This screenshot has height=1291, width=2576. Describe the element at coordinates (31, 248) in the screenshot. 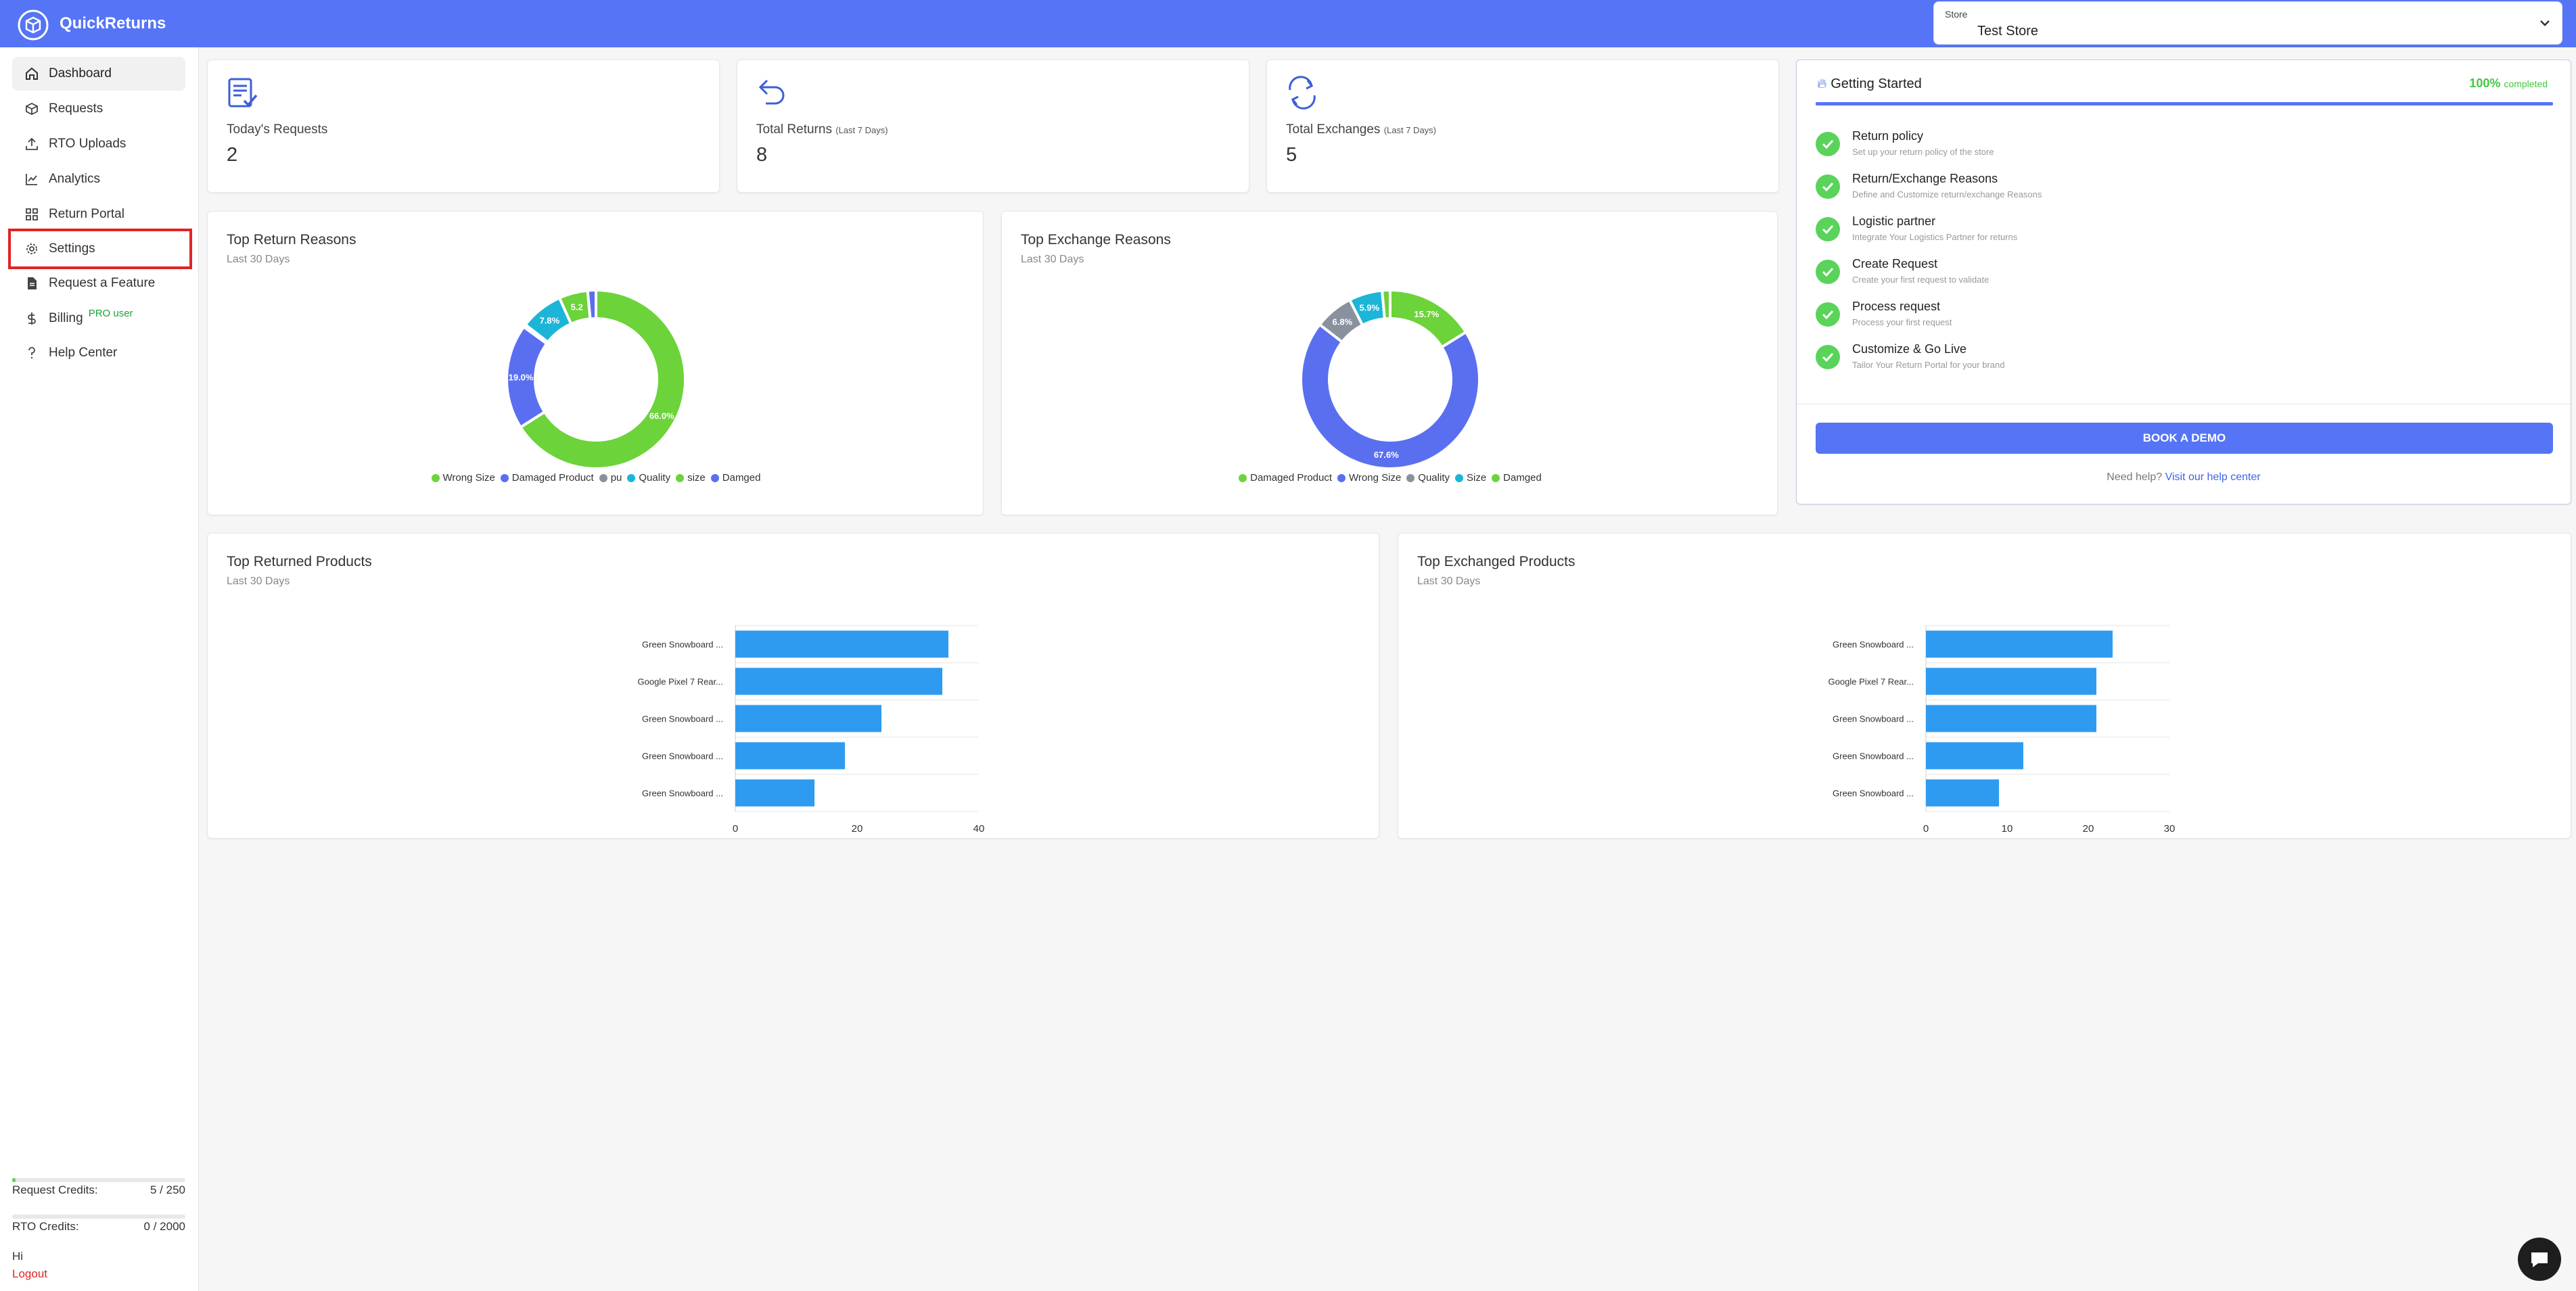

I see `gear-icon` at that location.